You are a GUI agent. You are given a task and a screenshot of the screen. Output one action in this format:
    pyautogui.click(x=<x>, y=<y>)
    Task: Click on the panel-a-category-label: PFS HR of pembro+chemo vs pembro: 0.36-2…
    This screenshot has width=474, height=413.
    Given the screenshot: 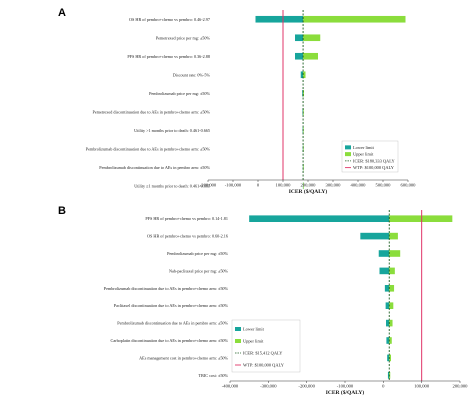 What is the action you would take?
    pyautogui.click(x=168, y=56)
    